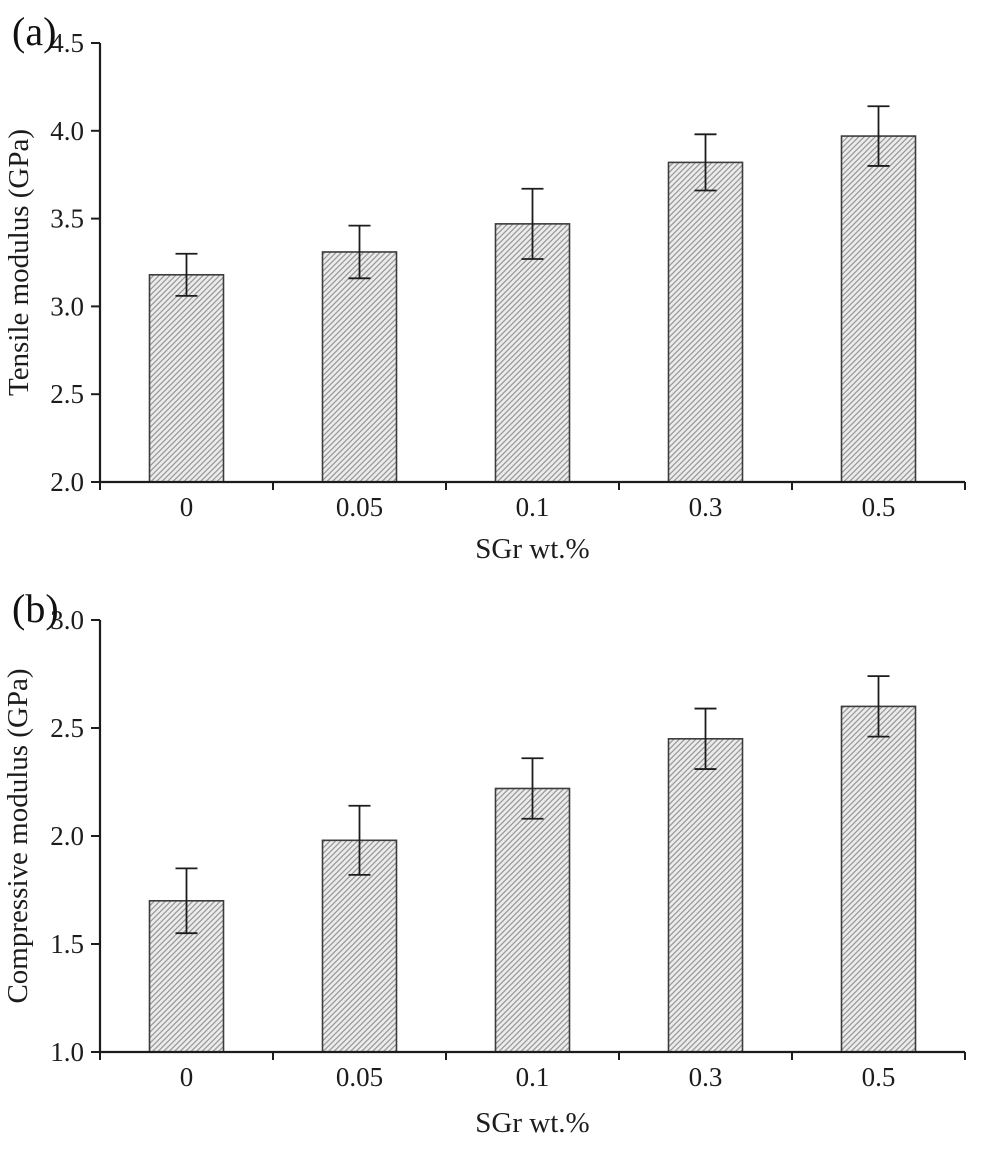 The height and width of the screenshot is (1153, 994). What do you see at coordinates (67, 219) in the screenshot?
I see `svg-text: 3.5` at bounding box center [67, 219].